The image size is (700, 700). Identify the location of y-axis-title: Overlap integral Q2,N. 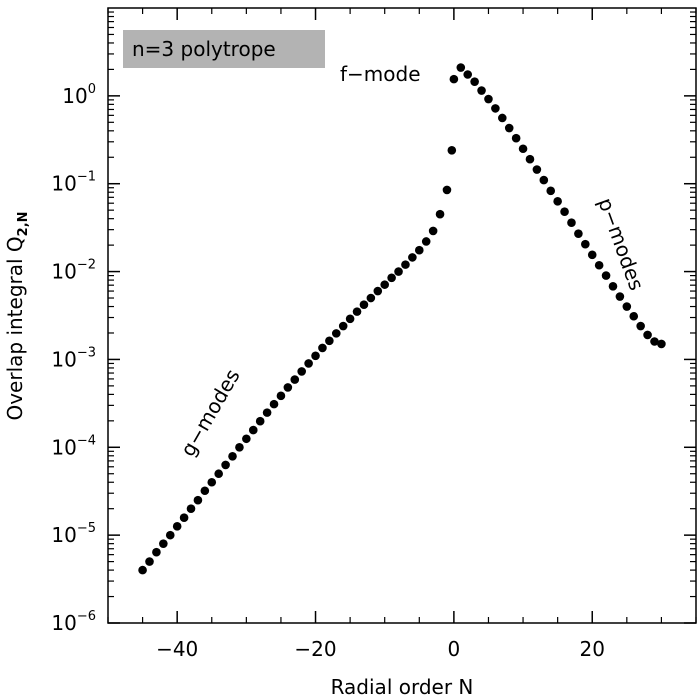
(17, 315).